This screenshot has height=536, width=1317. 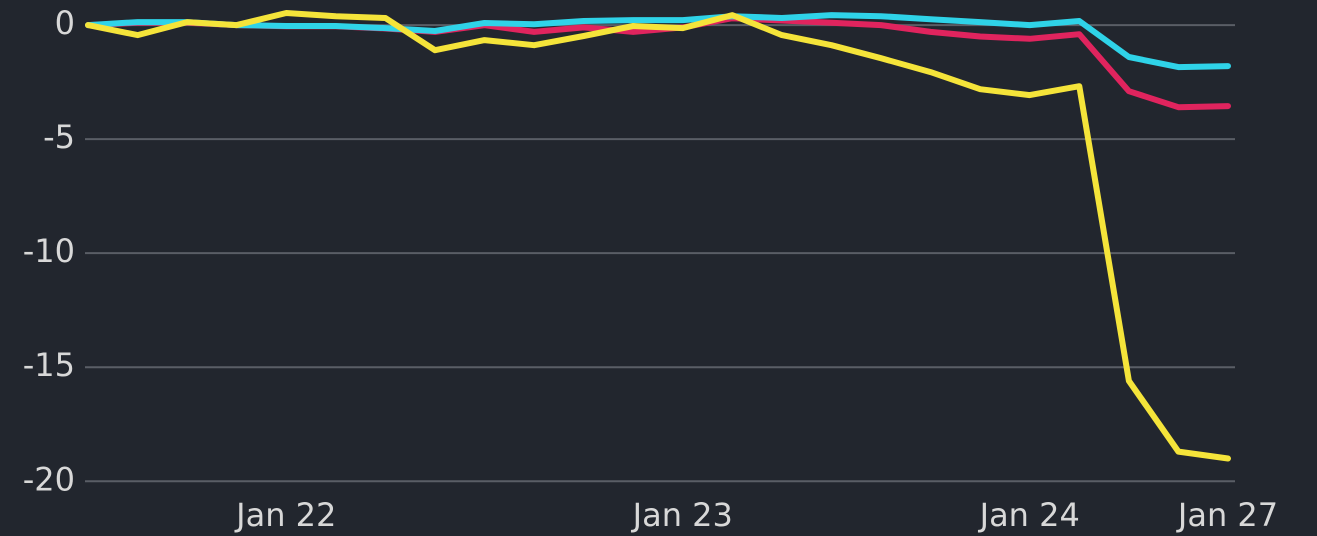 What do you see at coordinates (1029, 515) in the screenshot?
I see `x-tick-label: Jan 24` at bounding box center [1029, 515].